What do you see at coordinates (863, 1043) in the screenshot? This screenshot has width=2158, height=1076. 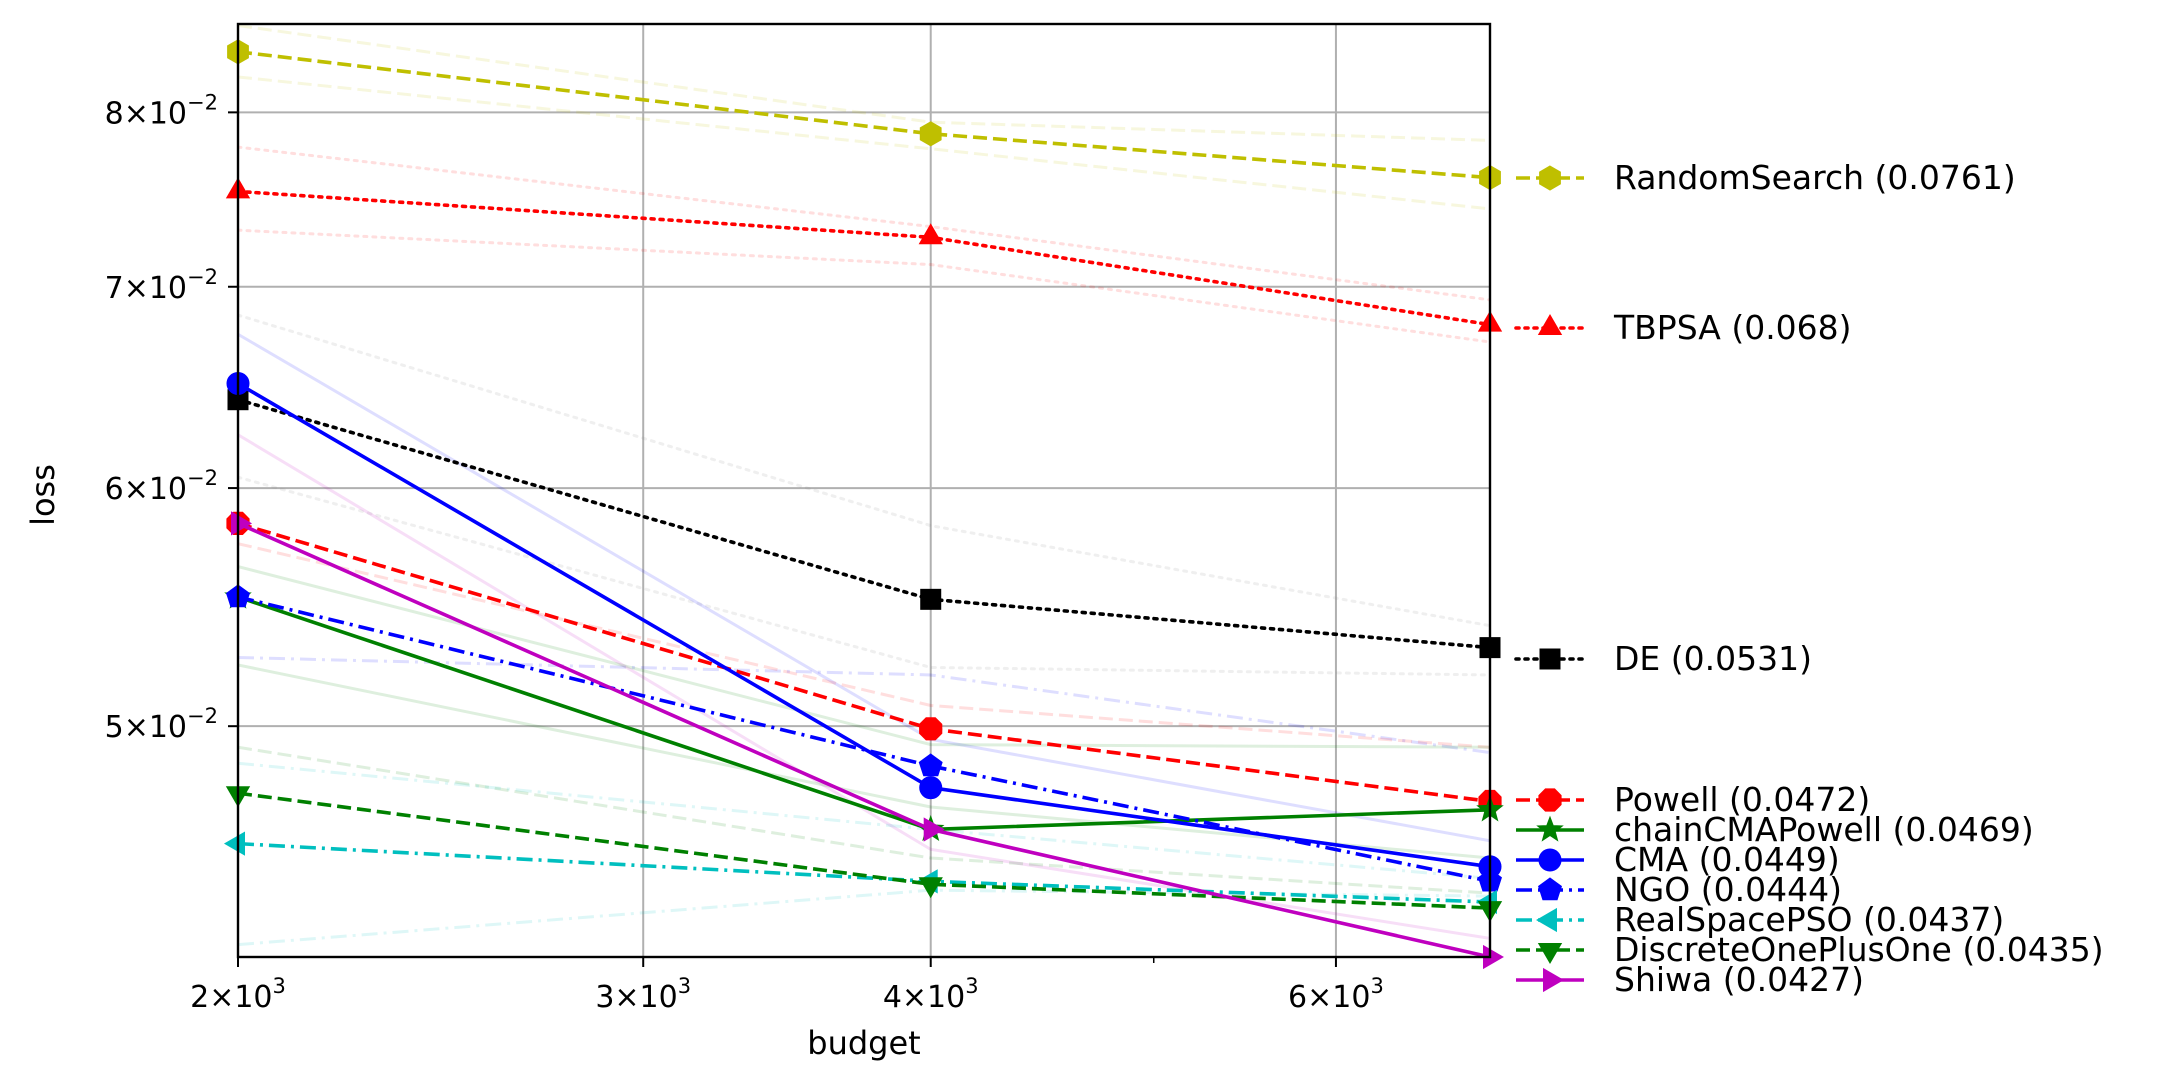 I see `x-axis-label: budget` at bounding box center [863, 1043].